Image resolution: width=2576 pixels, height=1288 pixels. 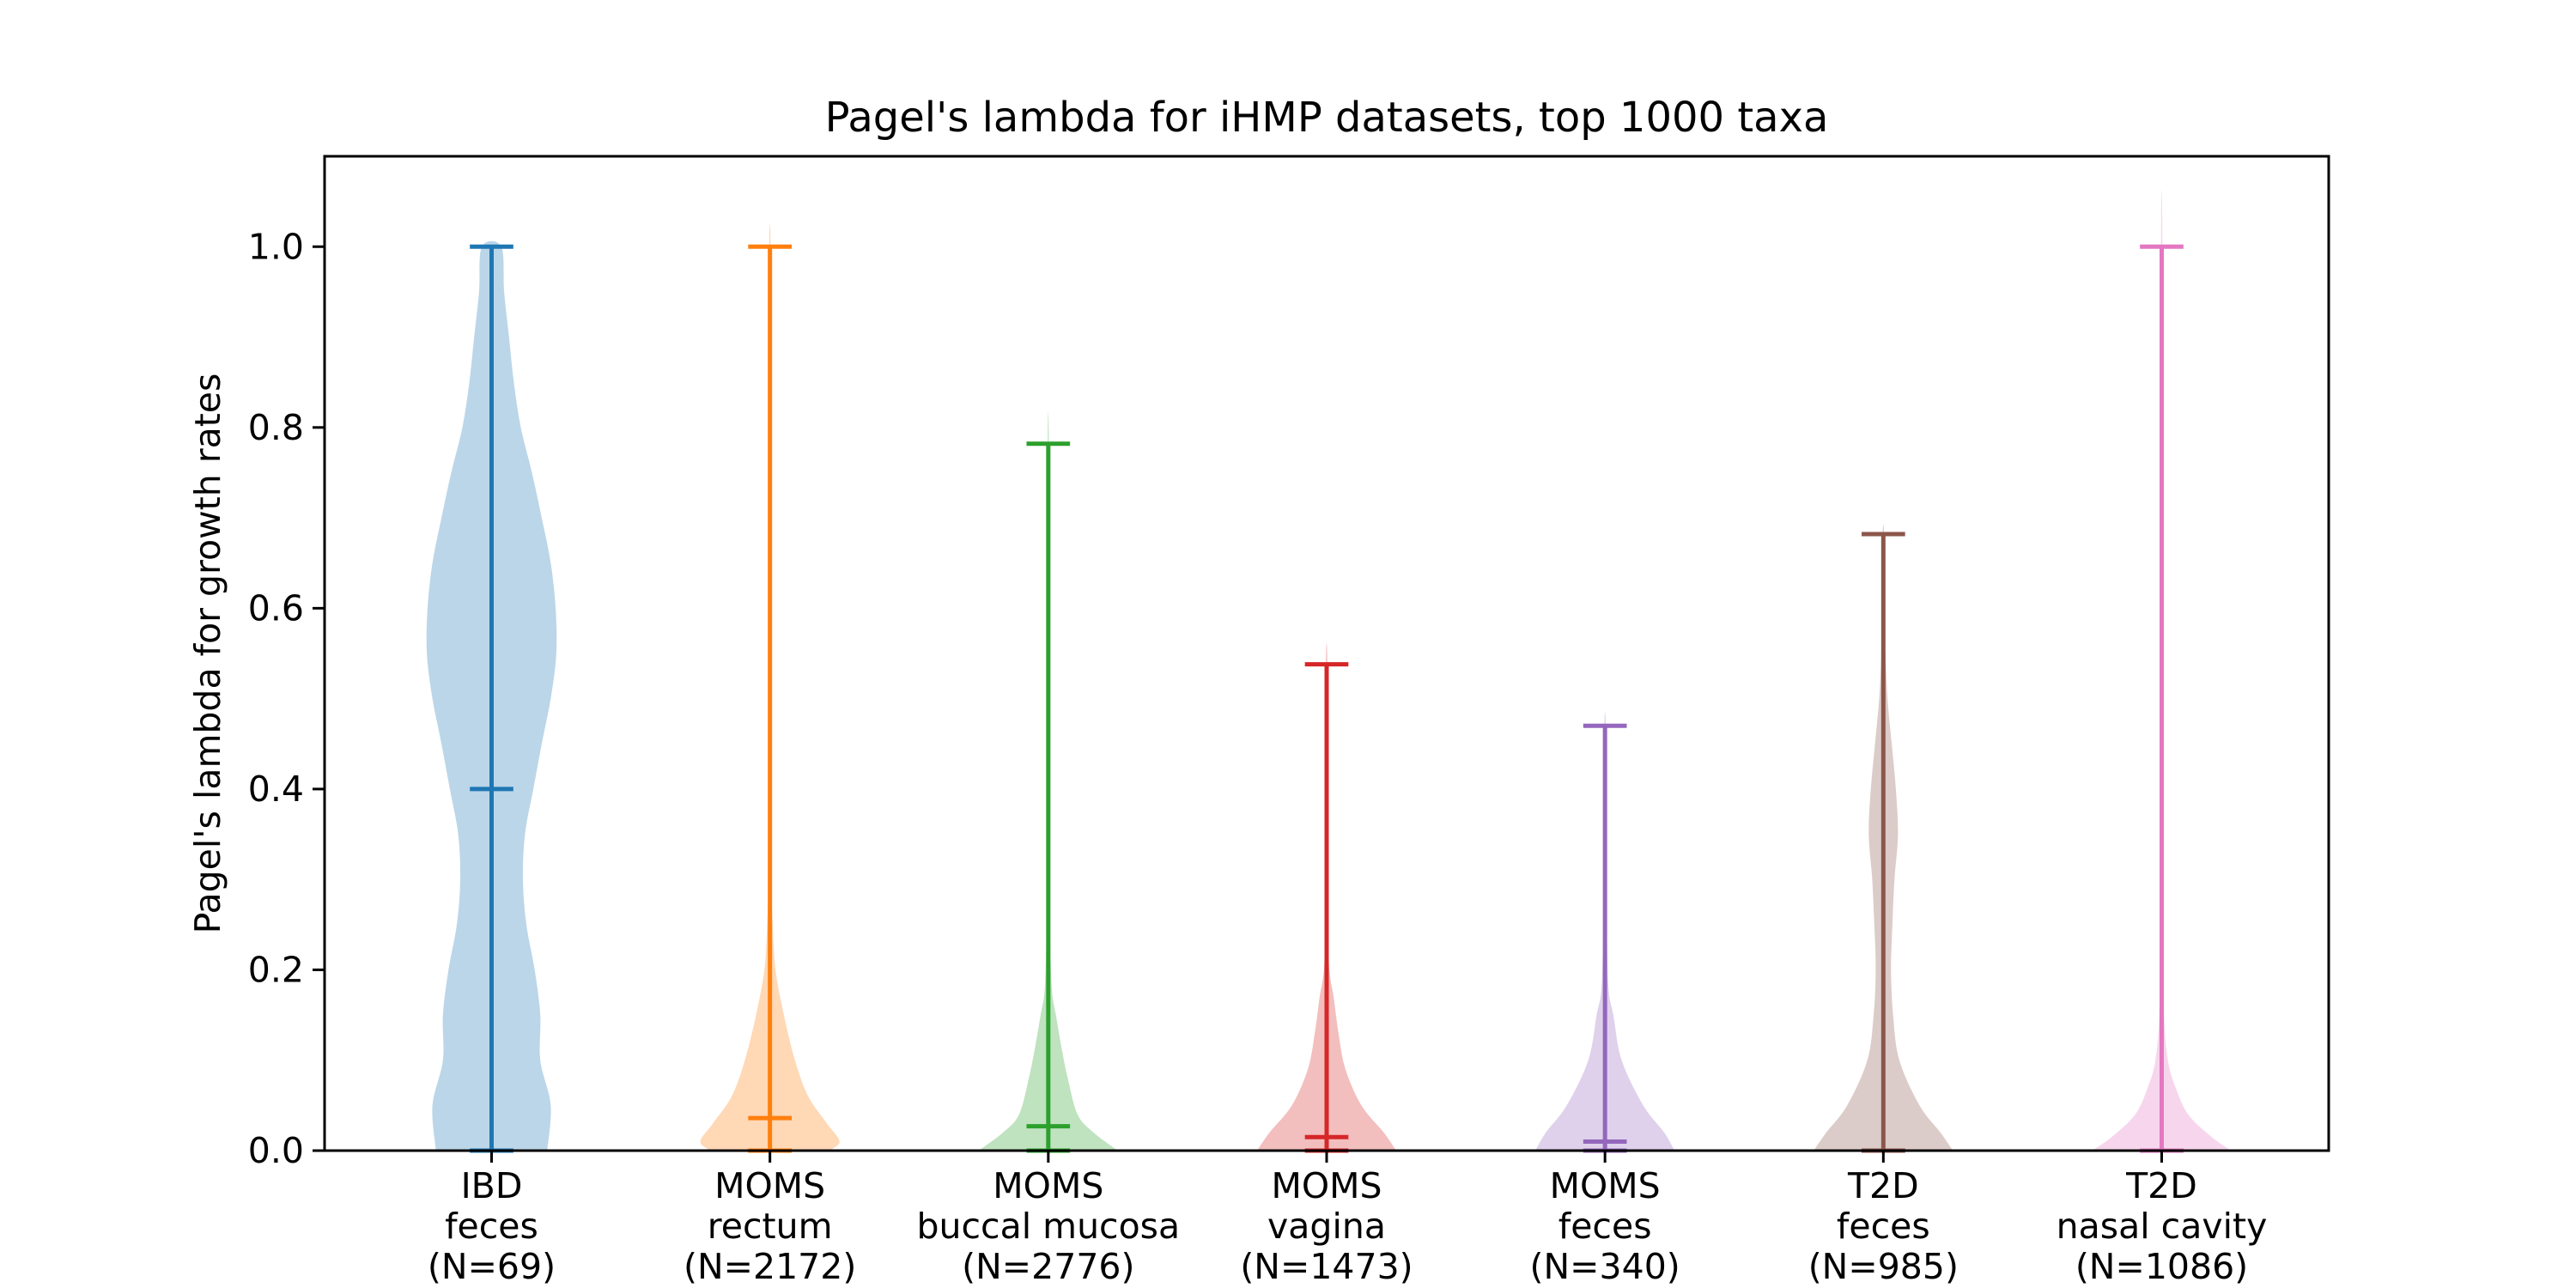 What do you see at coordinates (1605, 1266) in the screenshot?
I see `x-tick-label: (N=340)` at bounding box center [1605, 1266].